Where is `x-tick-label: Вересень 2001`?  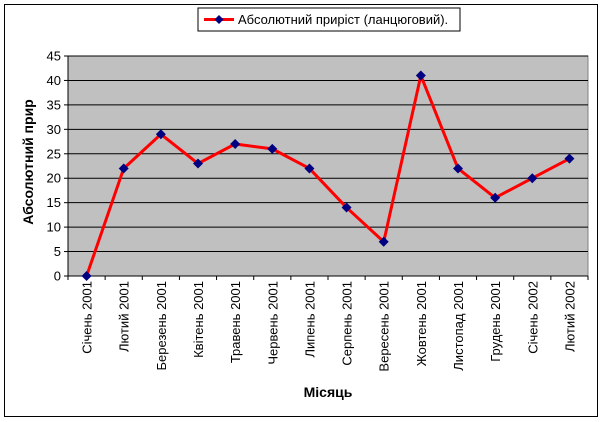 x-tick-label: Вересень 2001 is located at coordinates (384, 326).